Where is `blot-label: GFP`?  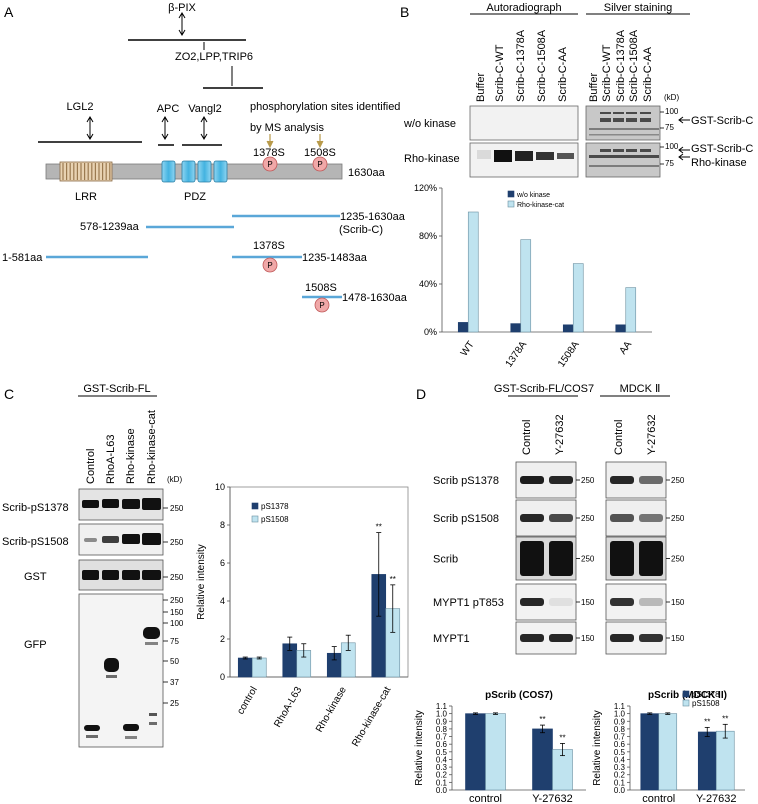
blot-label: GFP is located at coordinates (35, 645).